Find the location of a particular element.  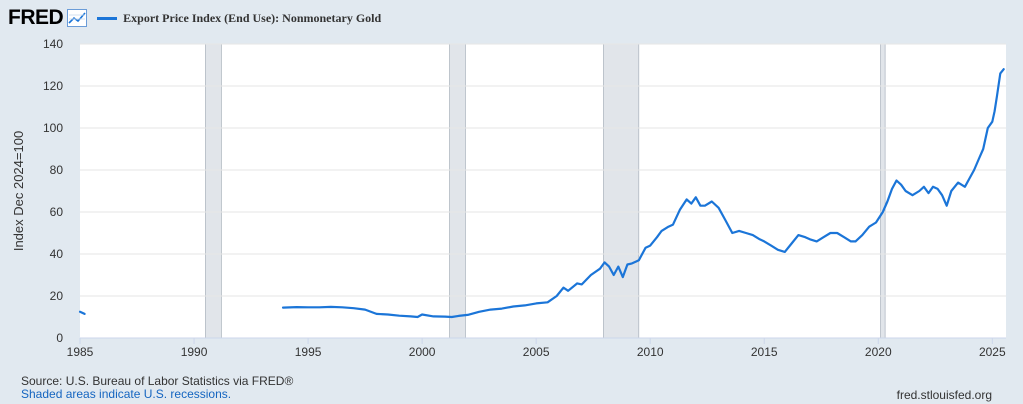

y-tick-label: 100 is located at coordinates (53, 128).